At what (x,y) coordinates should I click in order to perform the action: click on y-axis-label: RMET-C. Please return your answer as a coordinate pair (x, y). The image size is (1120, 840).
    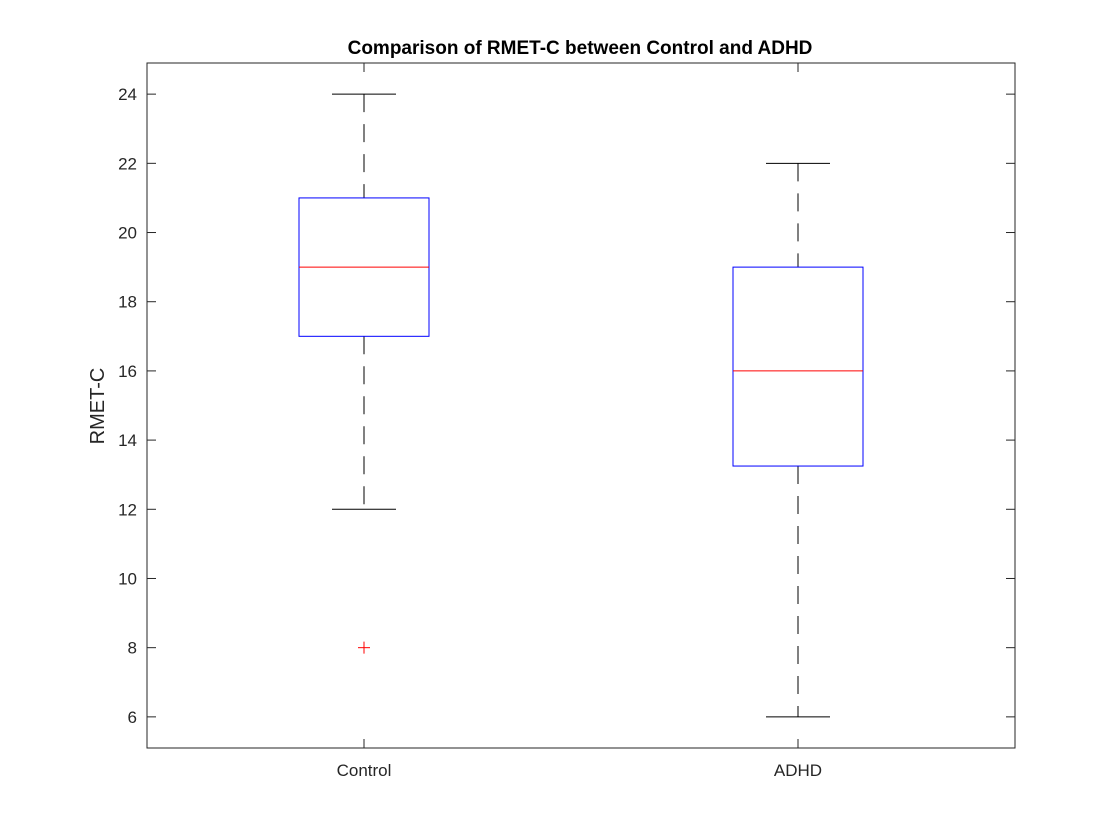
    Looking at the image, I should click on (98, 406).